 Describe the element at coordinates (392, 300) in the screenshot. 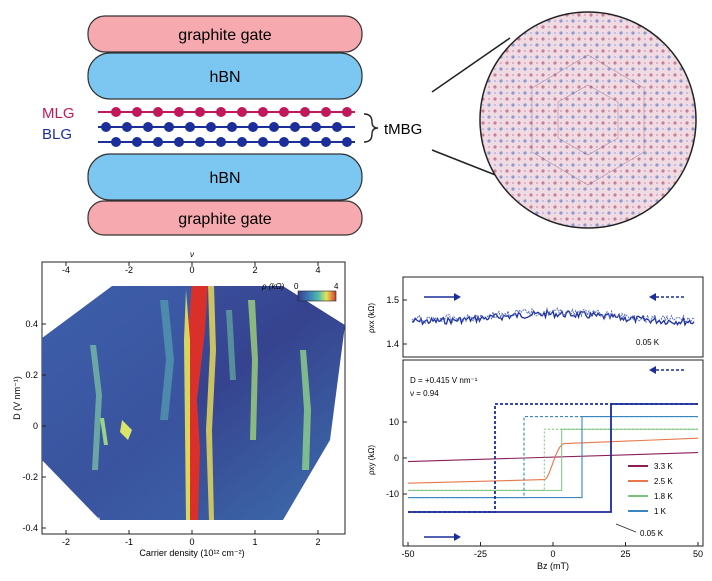

I see `rho-xx-tick-label: 1.5` at that location.